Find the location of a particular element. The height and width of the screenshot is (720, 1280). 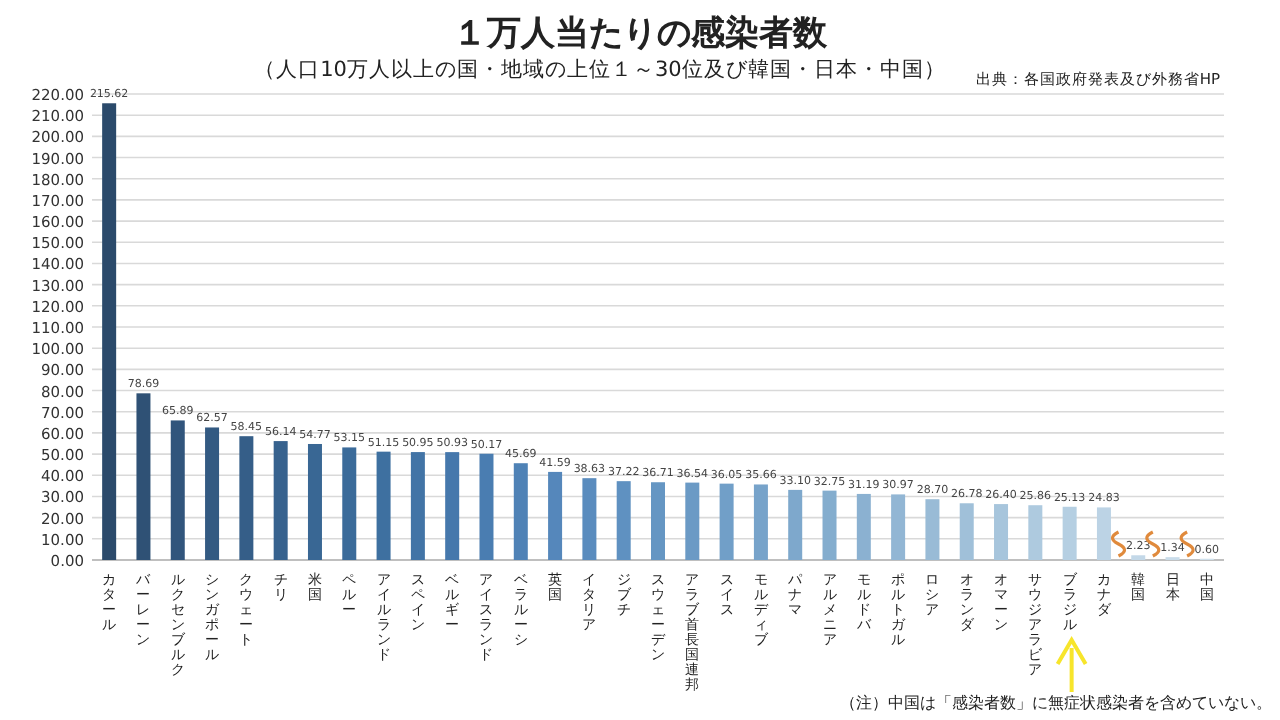

chart-subtitle: （人口10万人以上の国・地域の上位１～30位及び韓国・日本・中国） is located at coordinates (600, 69).